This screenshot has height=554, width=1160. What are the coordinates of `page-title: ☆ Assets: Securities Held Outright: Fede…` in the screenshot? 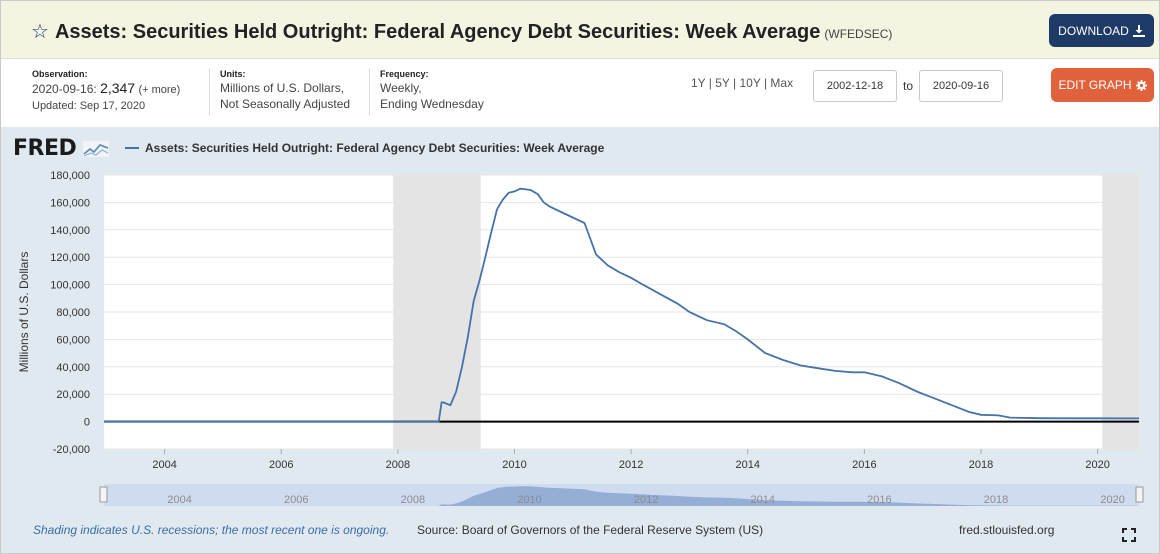 It's located at (461, 31).